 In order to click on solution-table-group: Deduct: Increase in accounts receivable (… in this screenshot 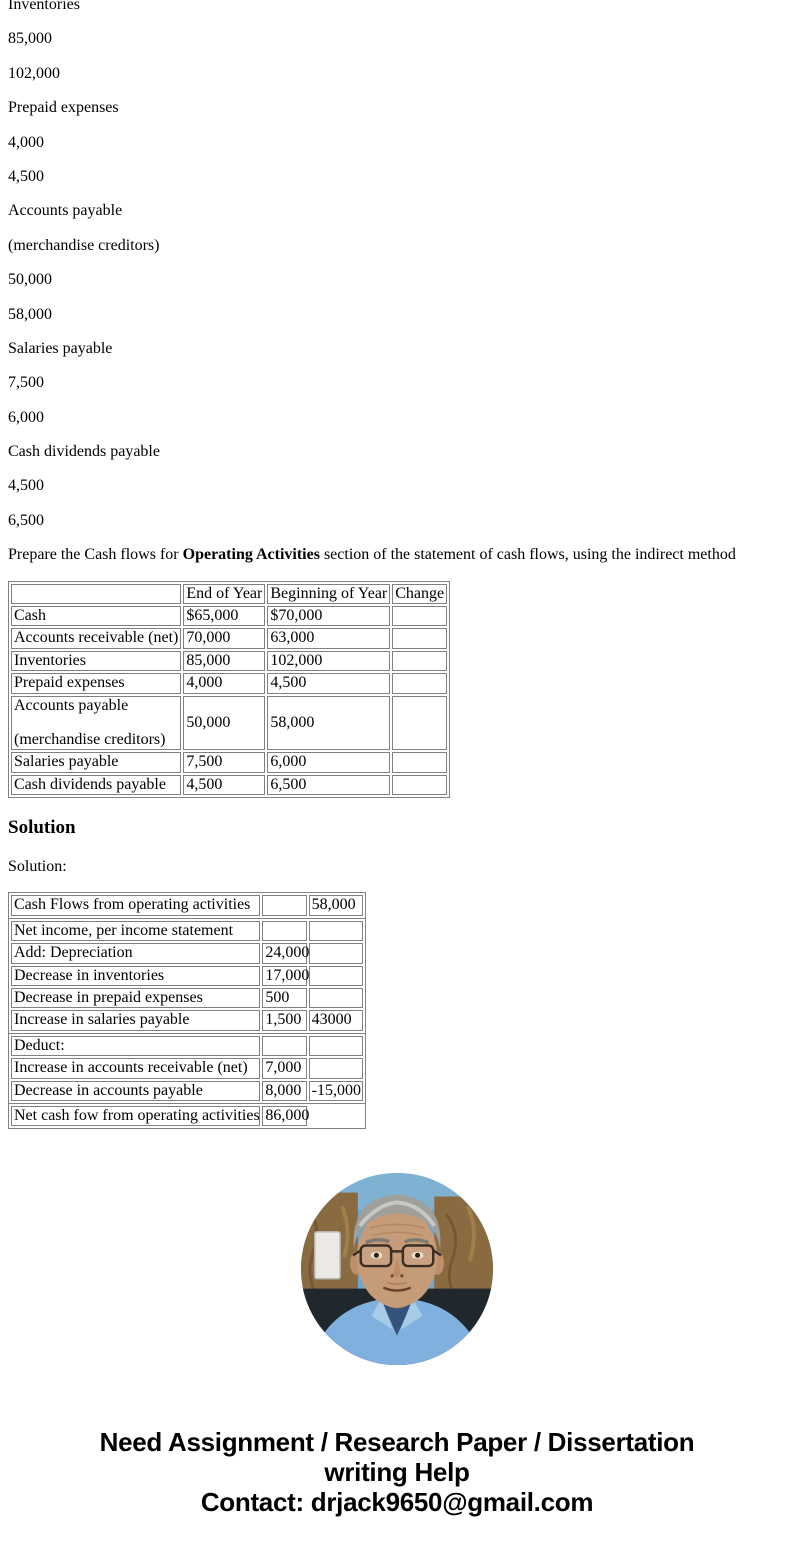, I will do `click(187, 1069)`.